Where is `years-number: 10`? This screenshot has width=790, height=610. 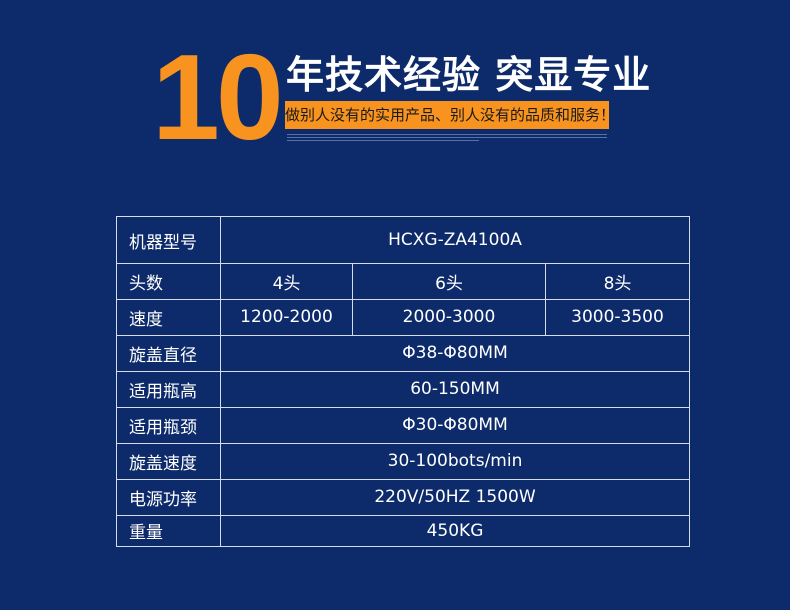 years-number: 10 is located at coordinates (218, 97).